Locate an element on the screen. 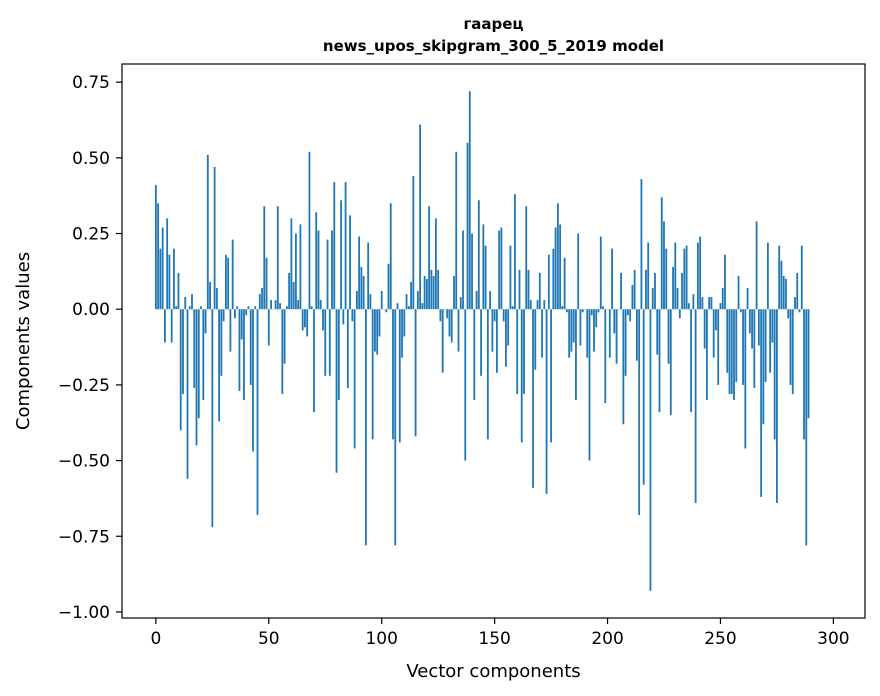 The height and width of the screenshot is (696, 880). y-axis-label: Components values is located at coordinates (23, 341).